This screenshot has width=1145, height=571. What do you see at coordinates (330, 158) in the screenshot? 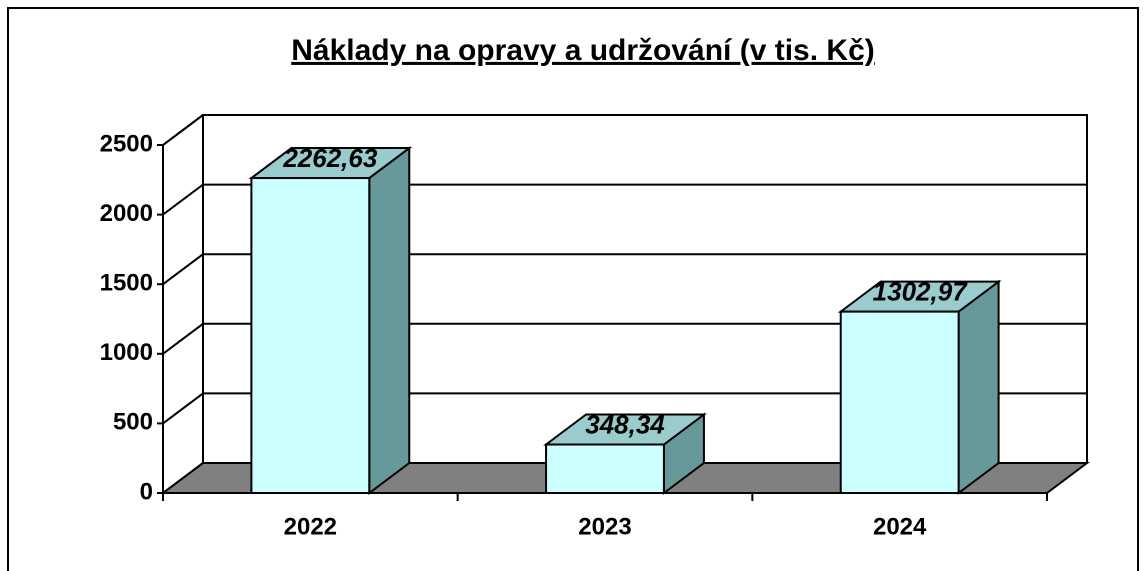
I see `value-label: 2262,63` at bounding box center [330, 158].